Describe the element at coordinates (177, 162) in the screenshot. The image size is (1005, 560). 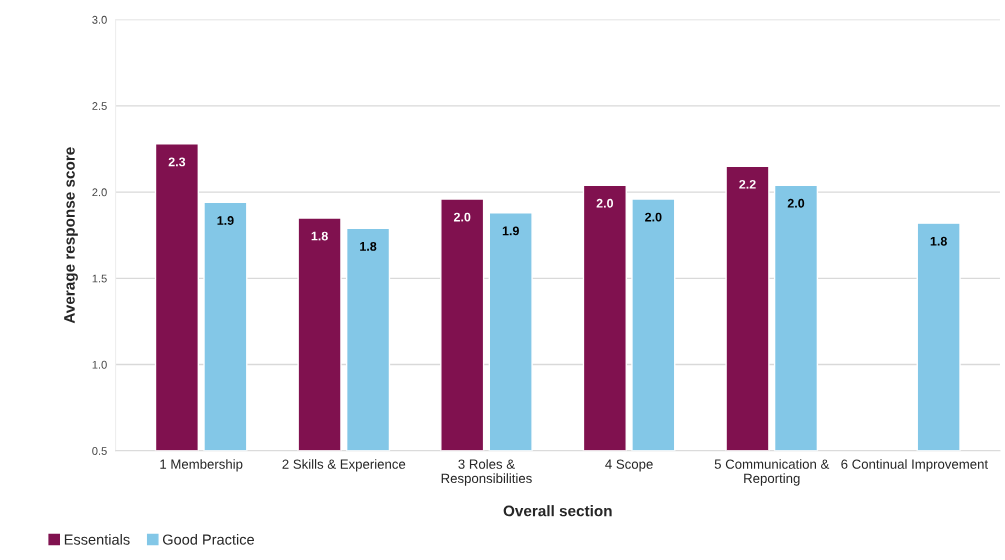
I see `data-label: 2.3` at that location.